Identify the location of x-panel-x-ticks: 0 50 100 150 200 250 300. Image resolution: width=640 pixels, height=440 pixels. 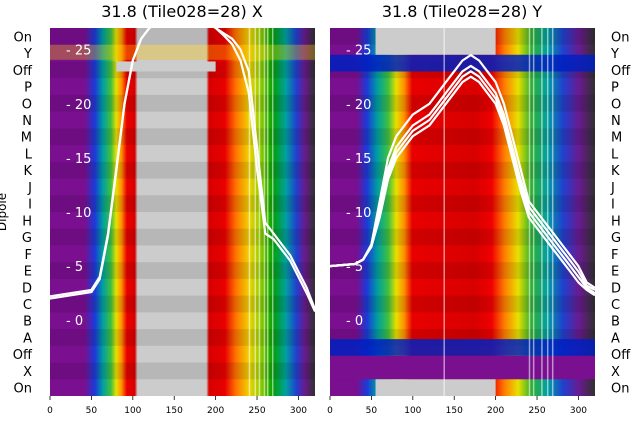
(177, 406).